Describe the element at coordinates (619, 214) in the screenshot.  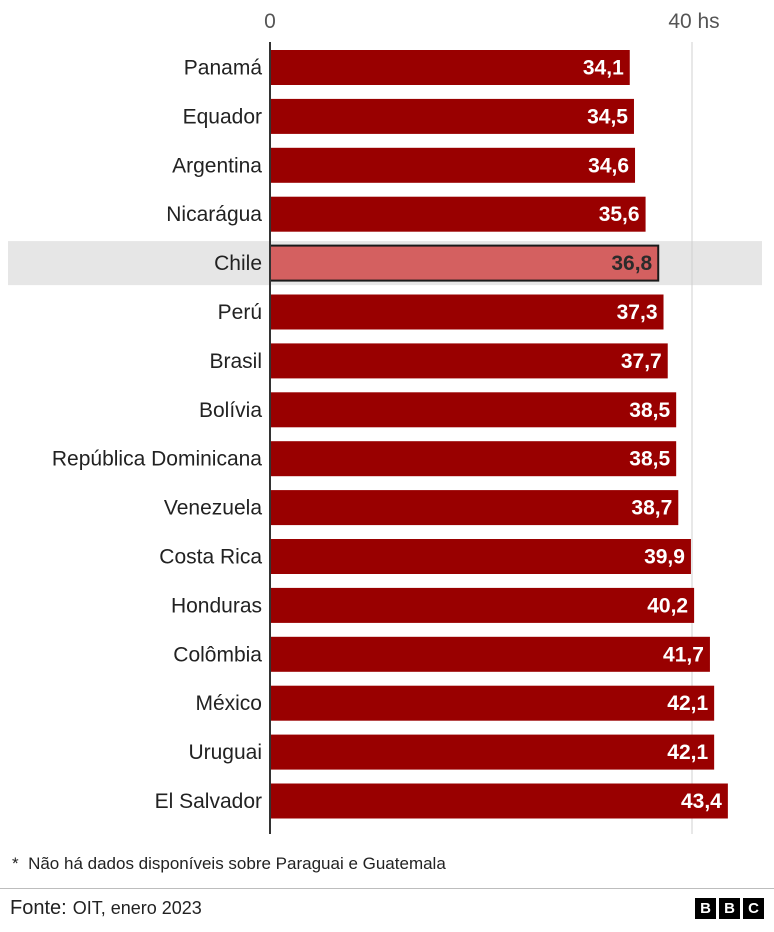
I see `data-label: 35,6` at that location.